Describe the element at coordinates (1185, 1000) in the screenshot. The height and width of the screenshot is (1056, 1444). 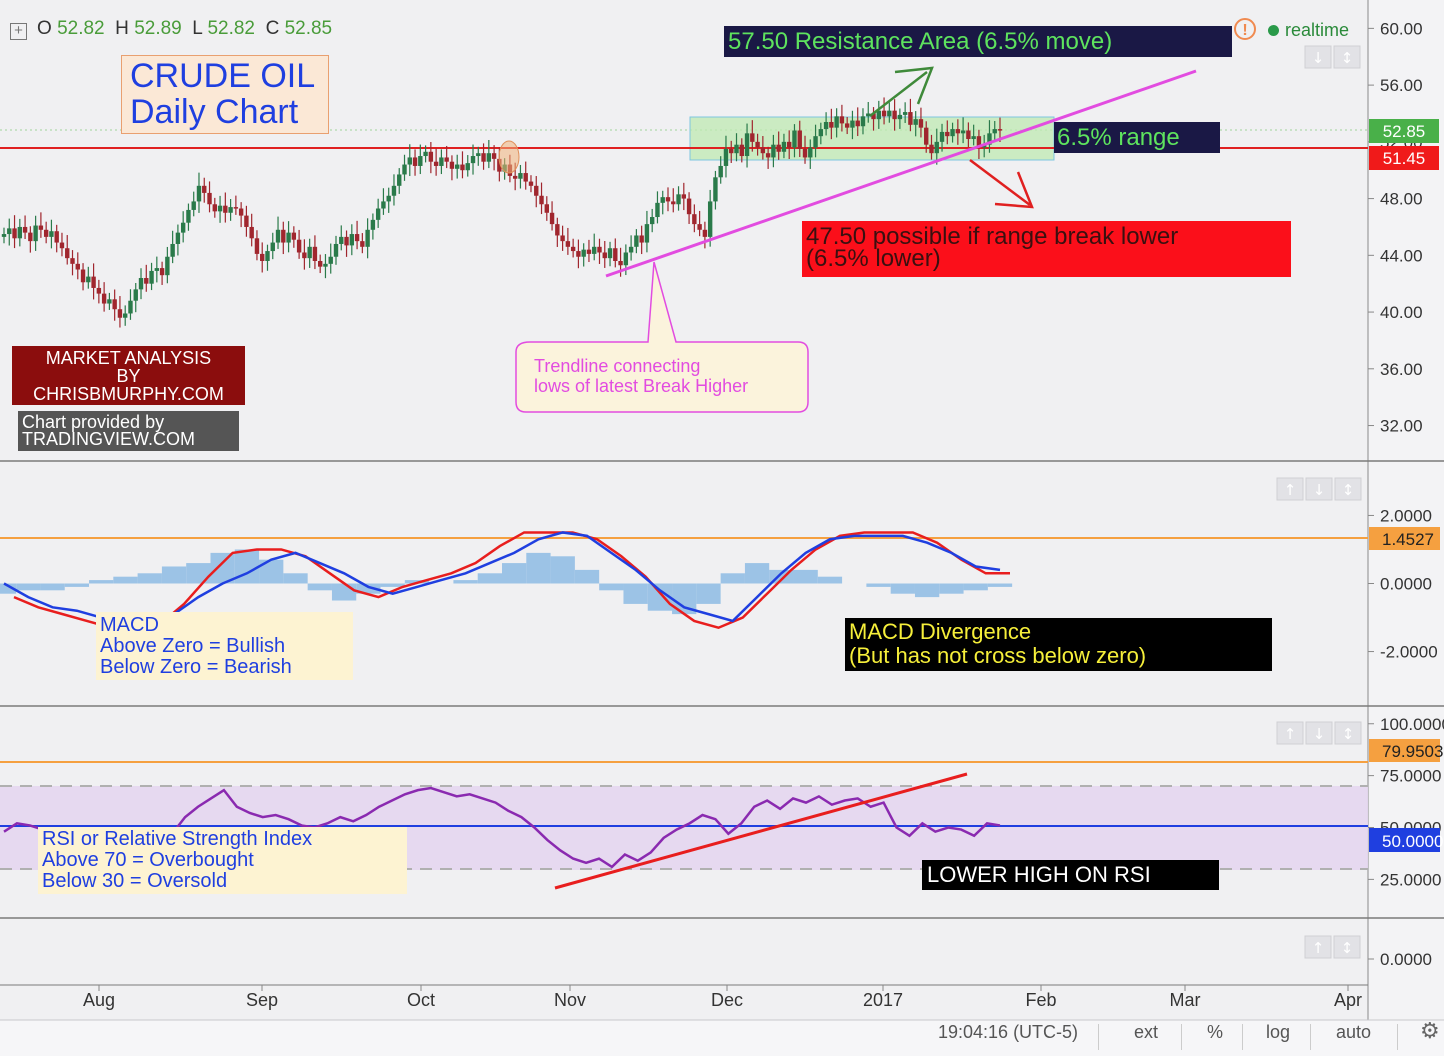
I see `time-tick-label: Mar` at that location.